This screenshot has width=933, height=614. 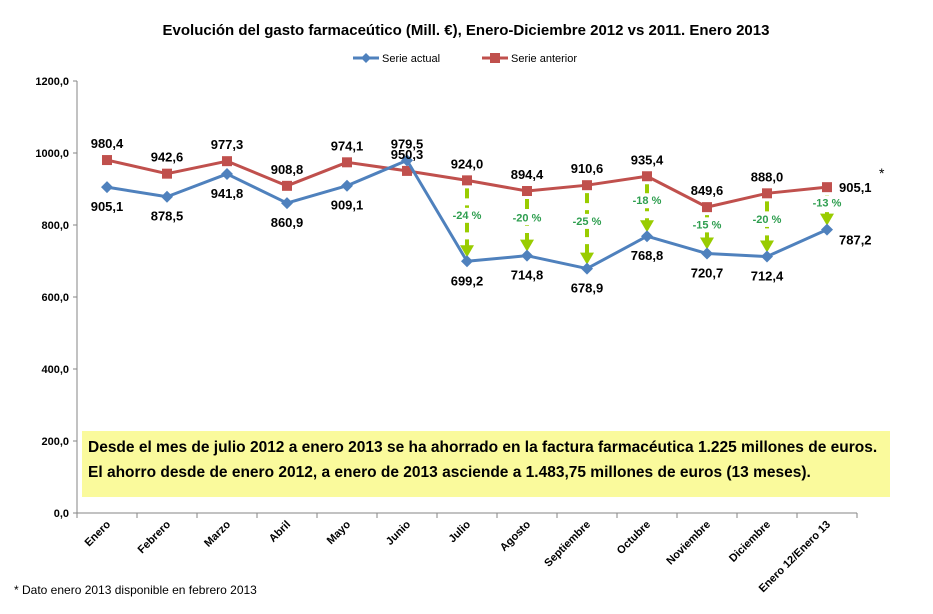 What do you see at coordinates (855, 187) in the screenshot?
I see `serie-anterior-data-label: 905,1` at bounding box center [855, 187].